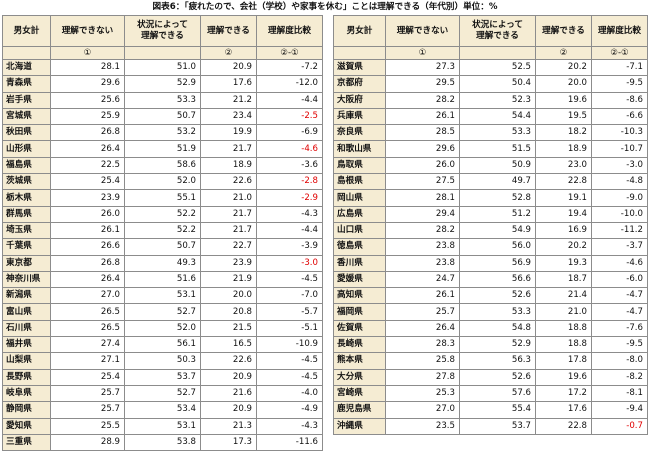  Describe the element at coordinates (228, 133) in the screenshot. I see `can-understand-cell: 19.9` at that location.